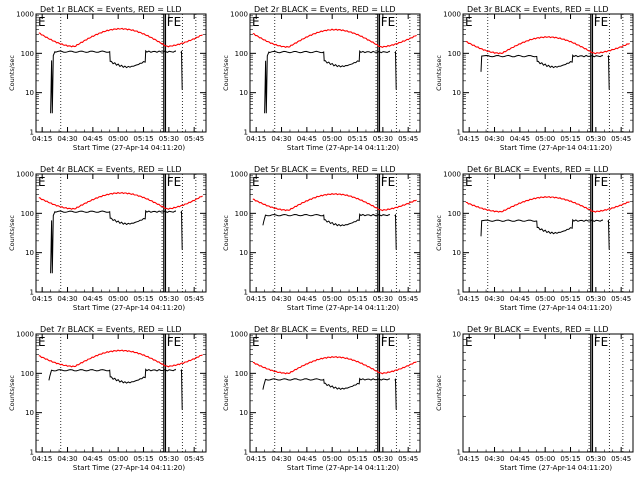 The width and height of the screenshot is (640, 484). What do you see at coordinates (538, 329) in the screenshot?
I see `panel-title: Det 9r BLACK = Events, RED = LLD` at bounding box center [538, 329].